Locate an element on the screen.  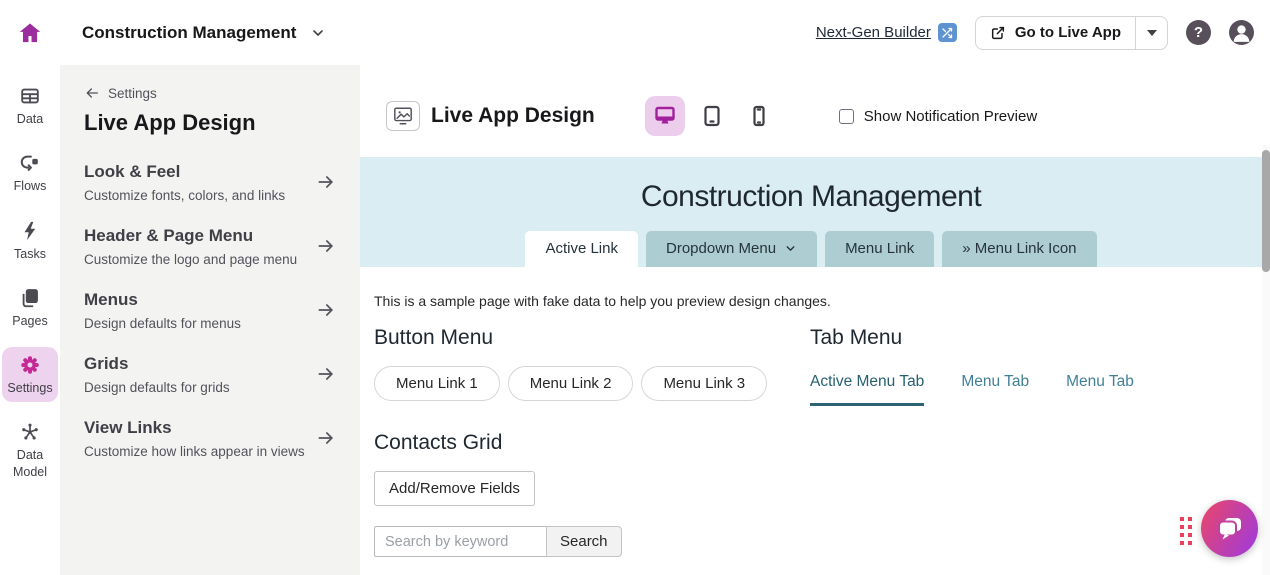
search-button: Search is located at coordinates (584, 541).